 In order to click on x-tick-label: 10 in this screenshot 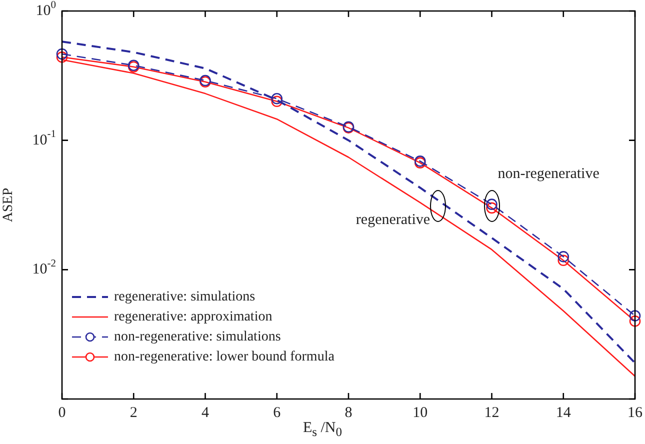, I will do `click(420, 412)`.